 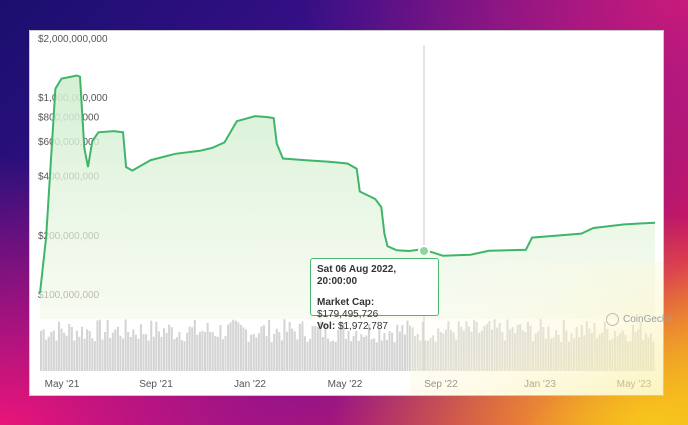 What do you see at coordinates (357, 275) in the screenshot?
I see `tooltip-date: Sat 06 Aug 2022, 20:00:00` at bounding box center [357, 275].